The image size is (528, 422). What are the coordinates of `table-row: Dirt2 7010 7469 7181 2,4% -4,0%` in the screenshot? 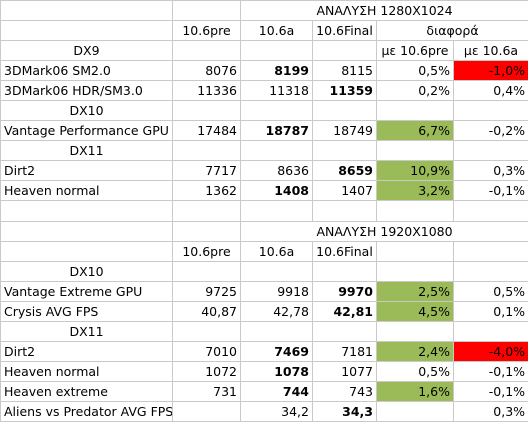 It's located at (264, 351).